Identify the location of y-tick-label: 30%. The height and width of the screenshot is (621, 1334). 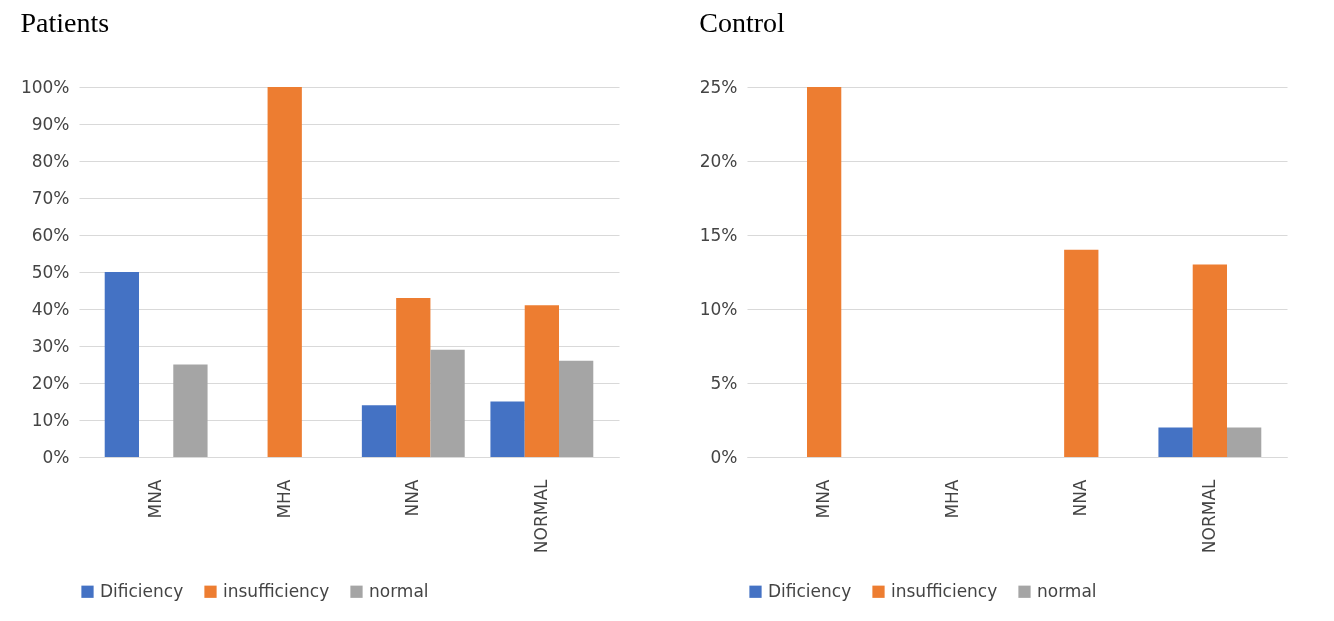
(50, 345).